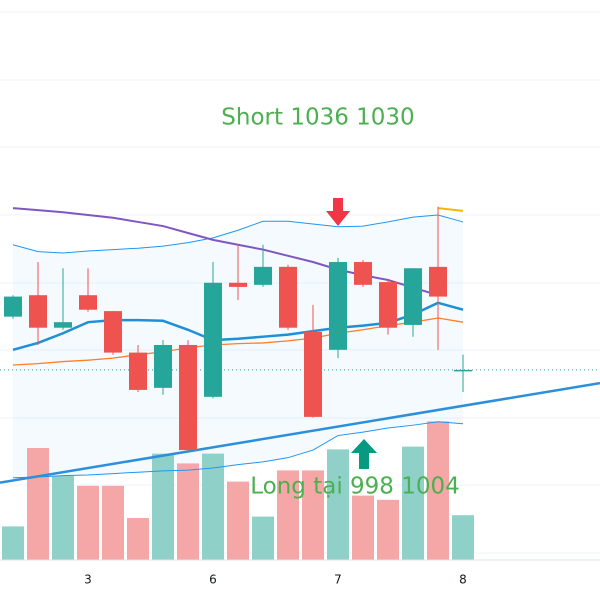  Describe the element at coordinates (213, 580) in the screenshot. I see `x-tick-label: 6` at that location.